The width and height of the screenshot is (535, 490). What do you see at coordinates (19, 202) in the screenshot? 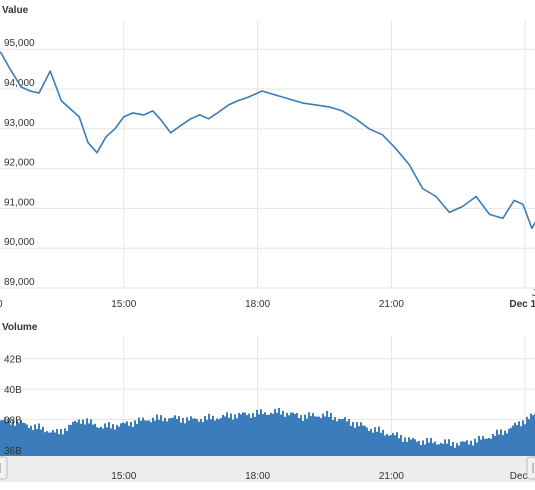
I see `price-y-tick-label: 91,000` at bounding box center [19, 202].